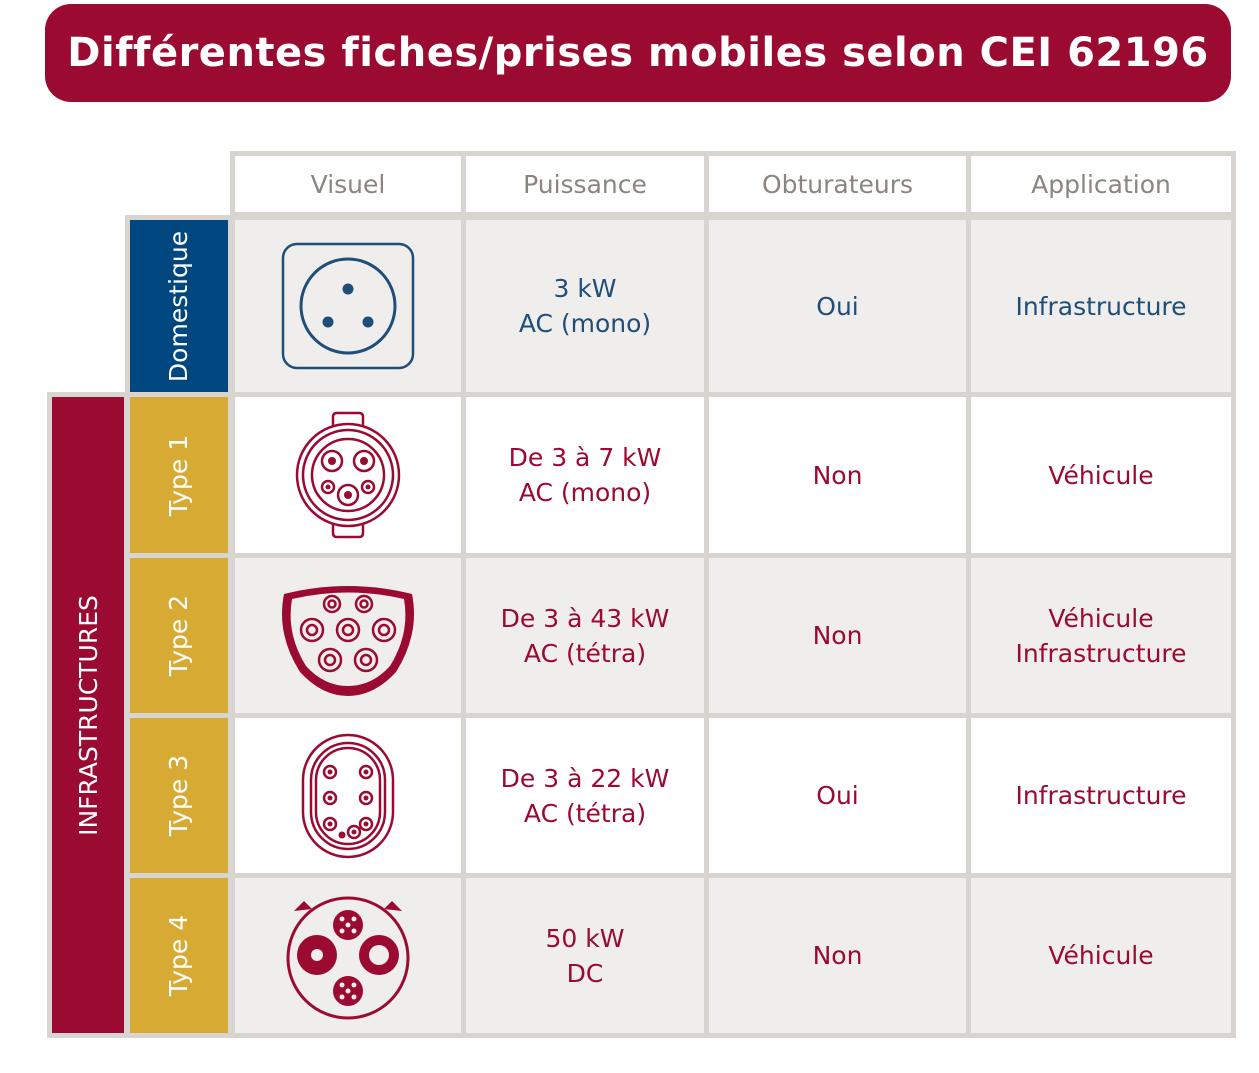 The height and width of the screenshot is (1073, 1259). I want to click on row-label-text: Type 4, so click(179, 955).